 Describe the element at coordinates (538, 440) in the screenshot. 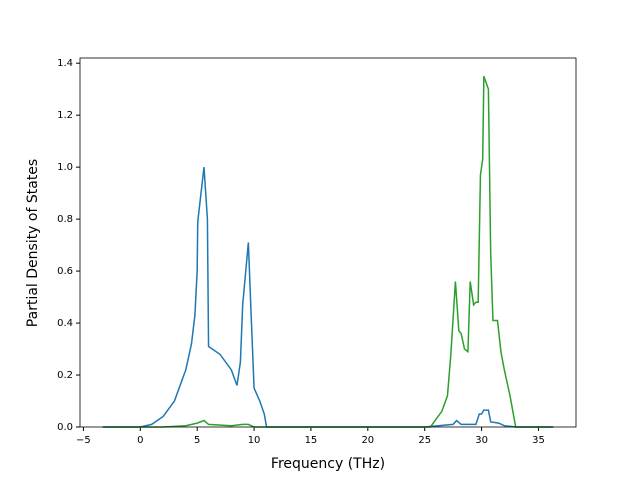

I see `x-tick-label: 35` at that location.